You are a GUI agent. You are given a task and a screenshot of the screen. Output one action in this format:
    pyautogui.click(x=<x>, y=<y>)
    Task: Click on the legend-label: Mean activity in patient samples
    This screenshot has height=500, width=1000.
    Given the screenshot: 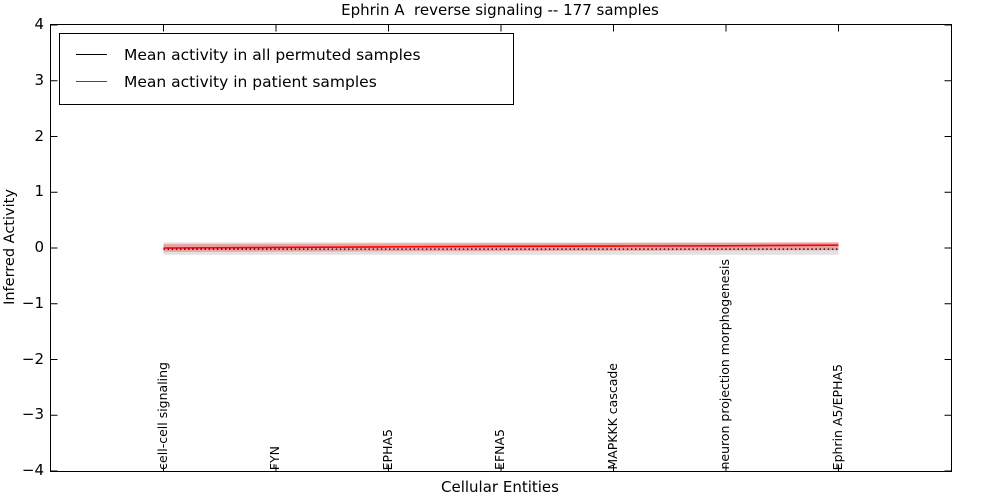 What is the action you would take?
    pyautogui.click(x=250, y=81)
    